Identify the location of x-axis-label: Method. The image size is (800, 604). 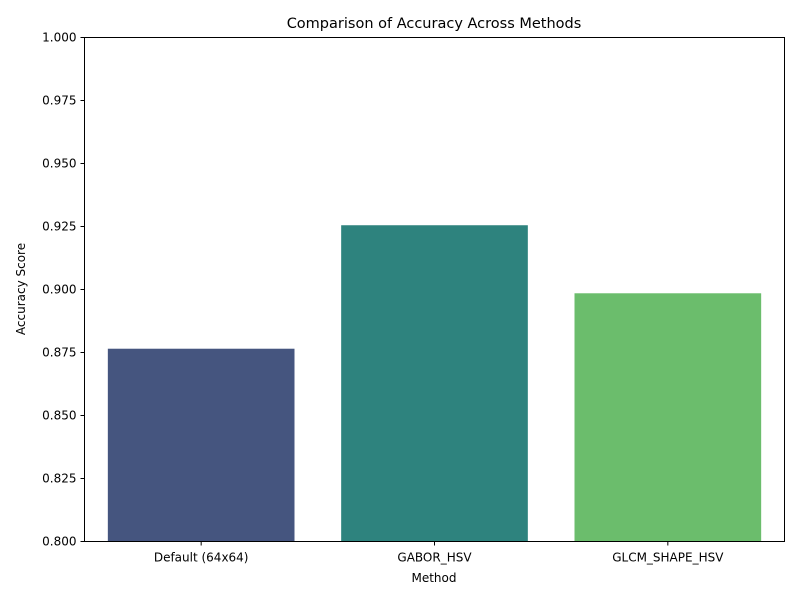
(433, 578).